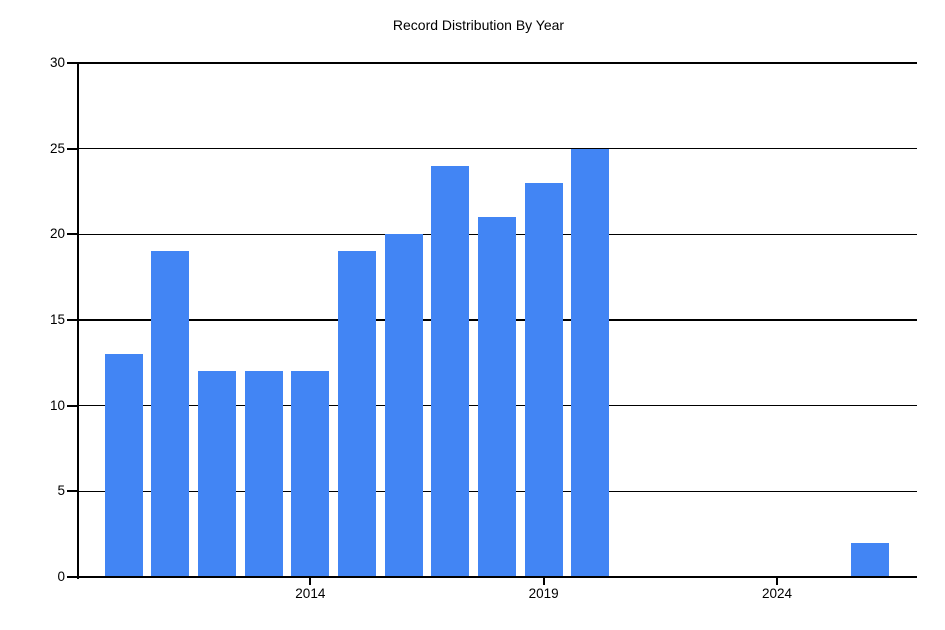 This screenshot has width=945, height=630. What do you see at coordinates (497, 577) in the screenshot?
I see `x-axis-line` at bounding box center [497, 577].